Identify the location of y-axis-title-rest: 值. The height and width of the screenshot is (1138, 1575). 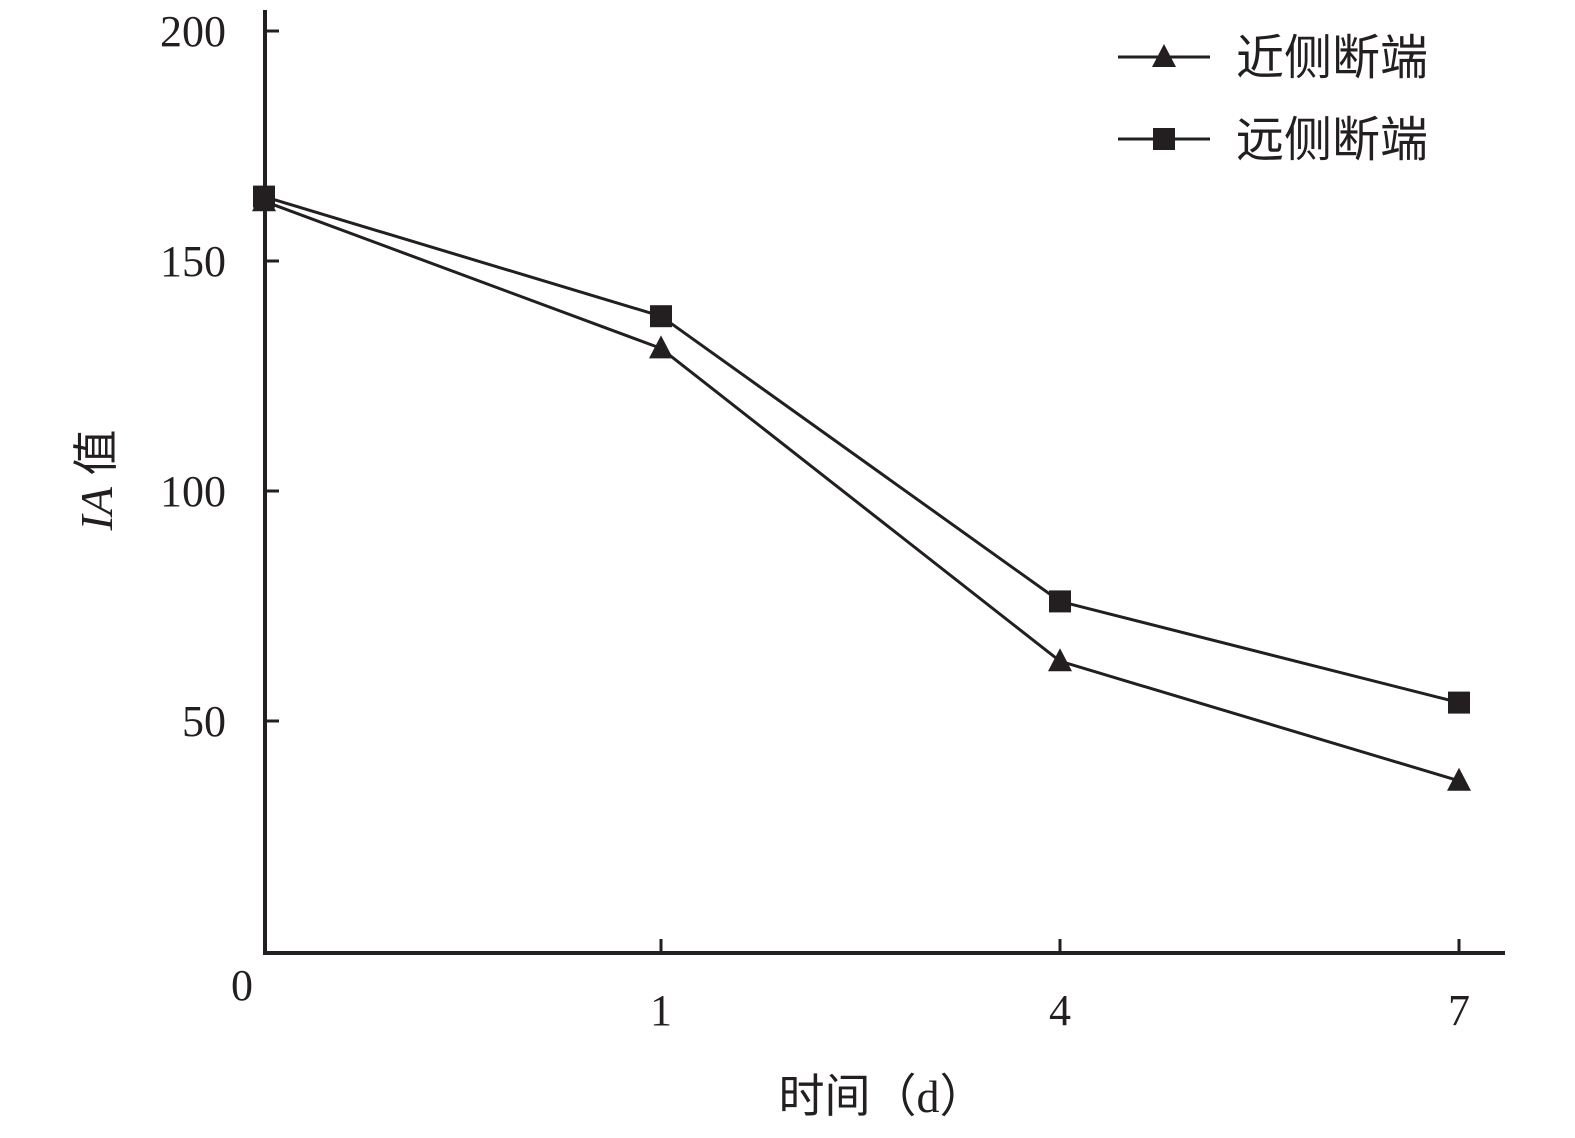
(96, 459).